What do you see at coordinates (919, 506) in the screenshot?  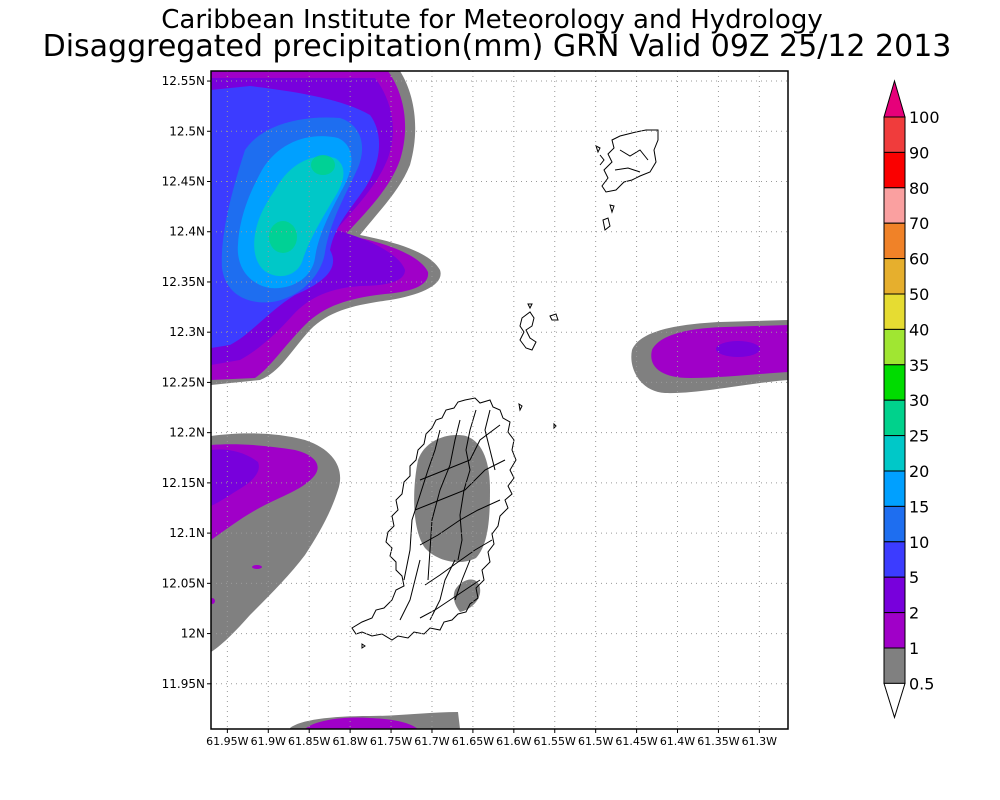 I see `colorbar-label: 15` at bounding box center [919, 506].